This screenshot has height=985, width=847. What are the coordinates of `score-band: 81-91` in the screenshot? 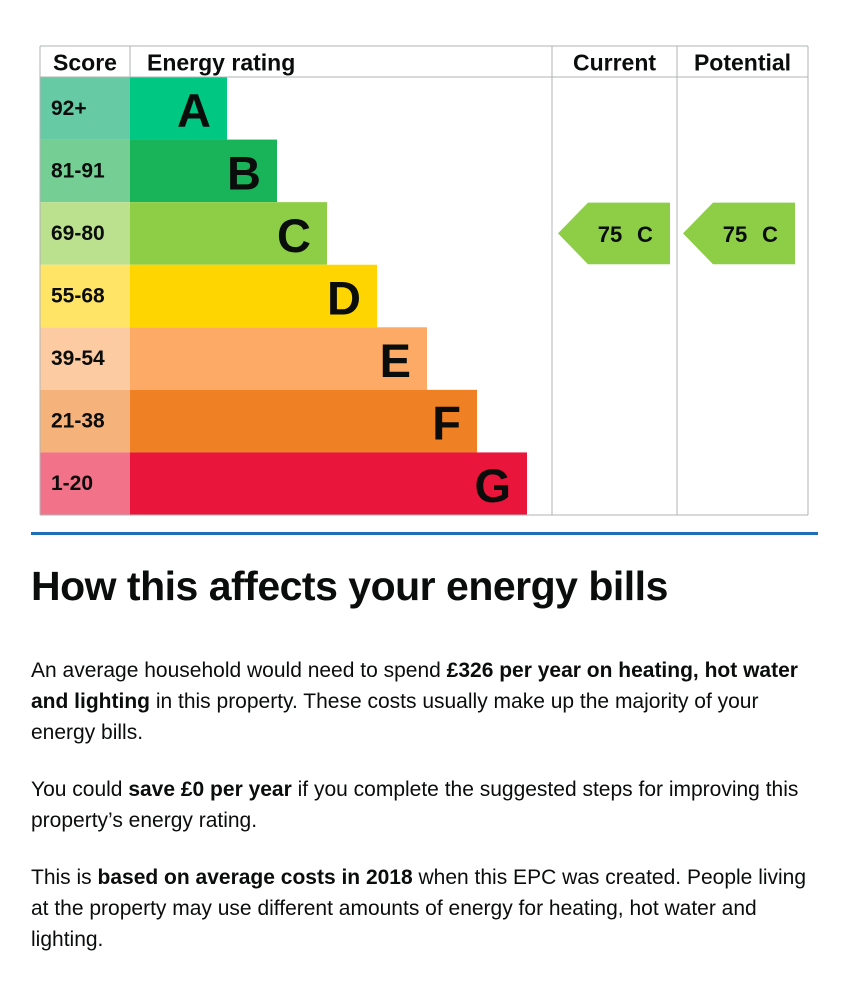 It's located at (78, 170).